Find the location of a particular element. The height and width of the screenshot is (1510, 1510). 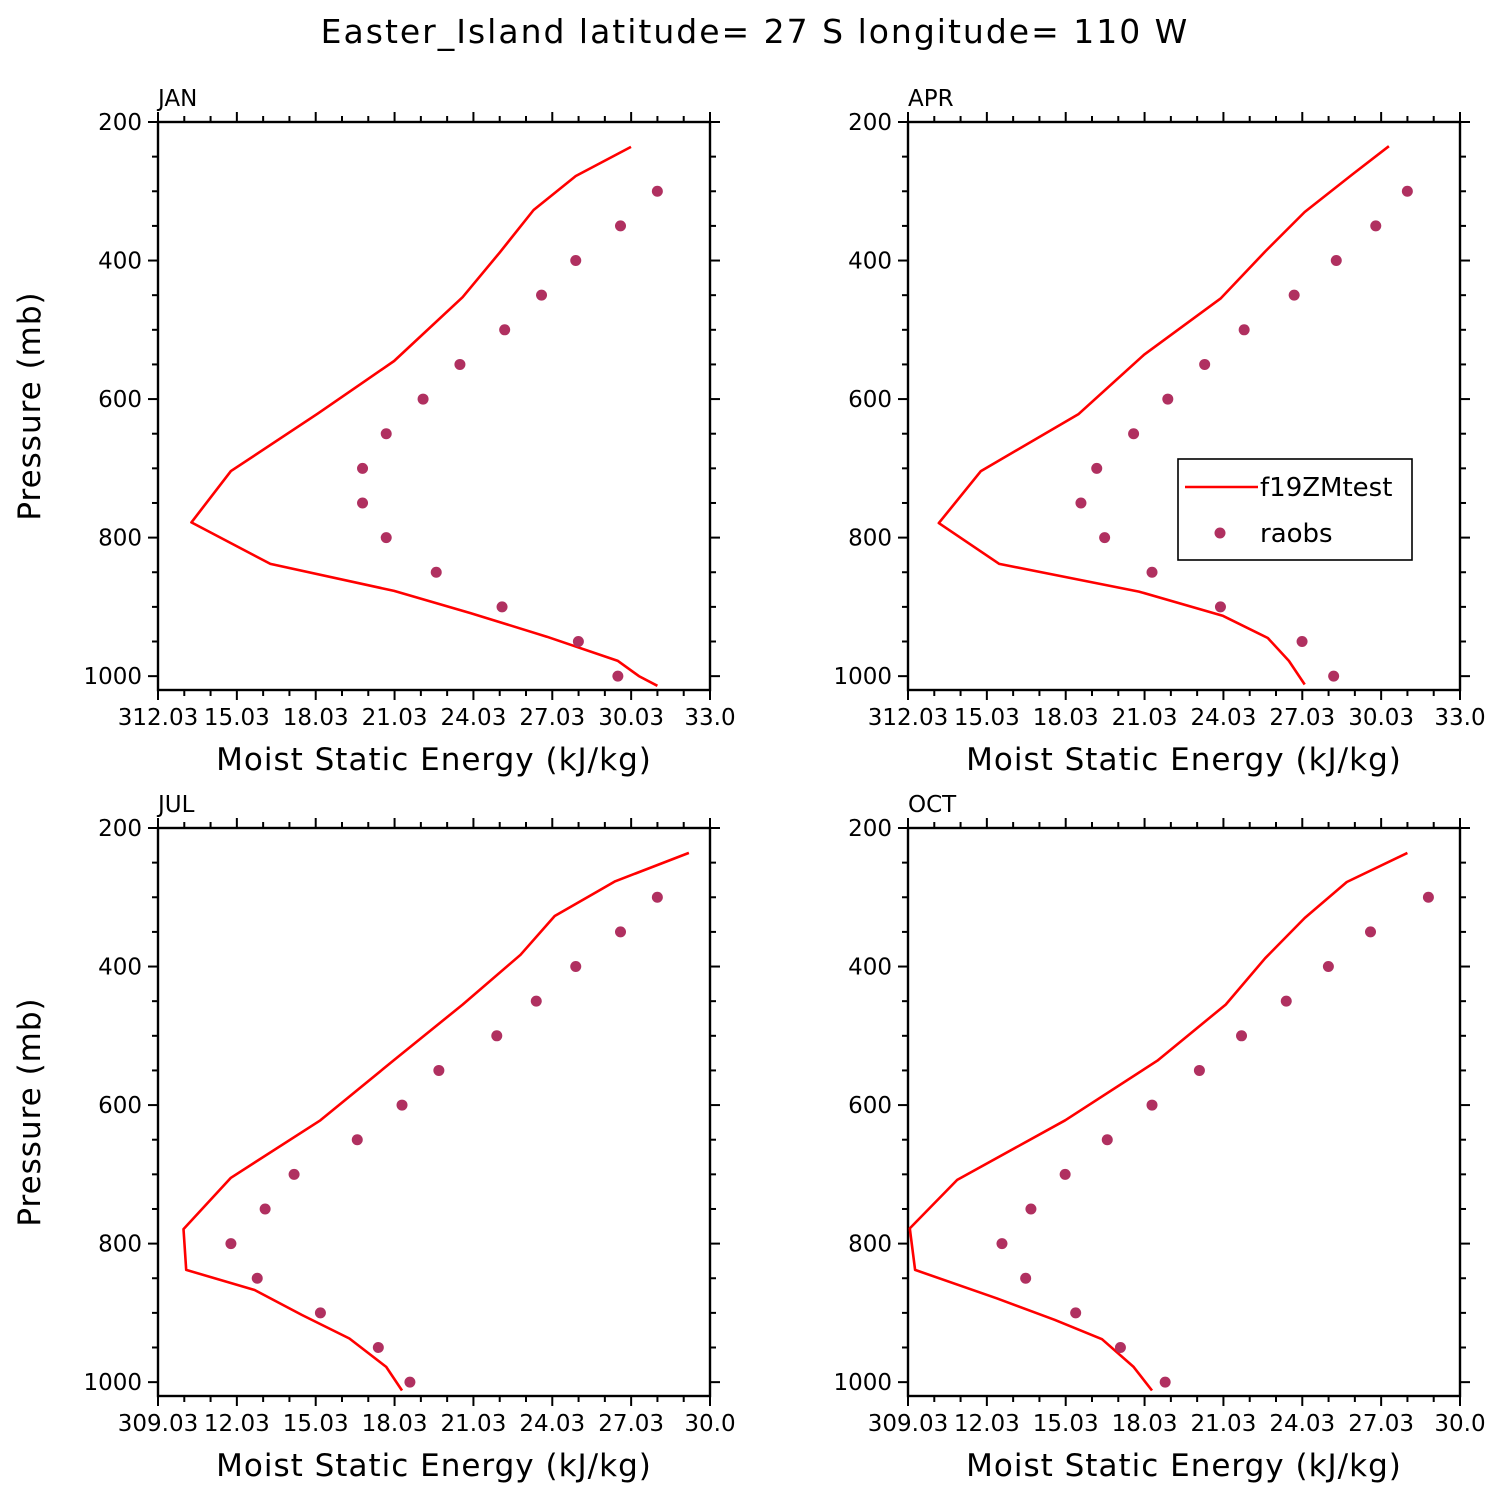

panel-label: APR is located at coordinates (931, 99).